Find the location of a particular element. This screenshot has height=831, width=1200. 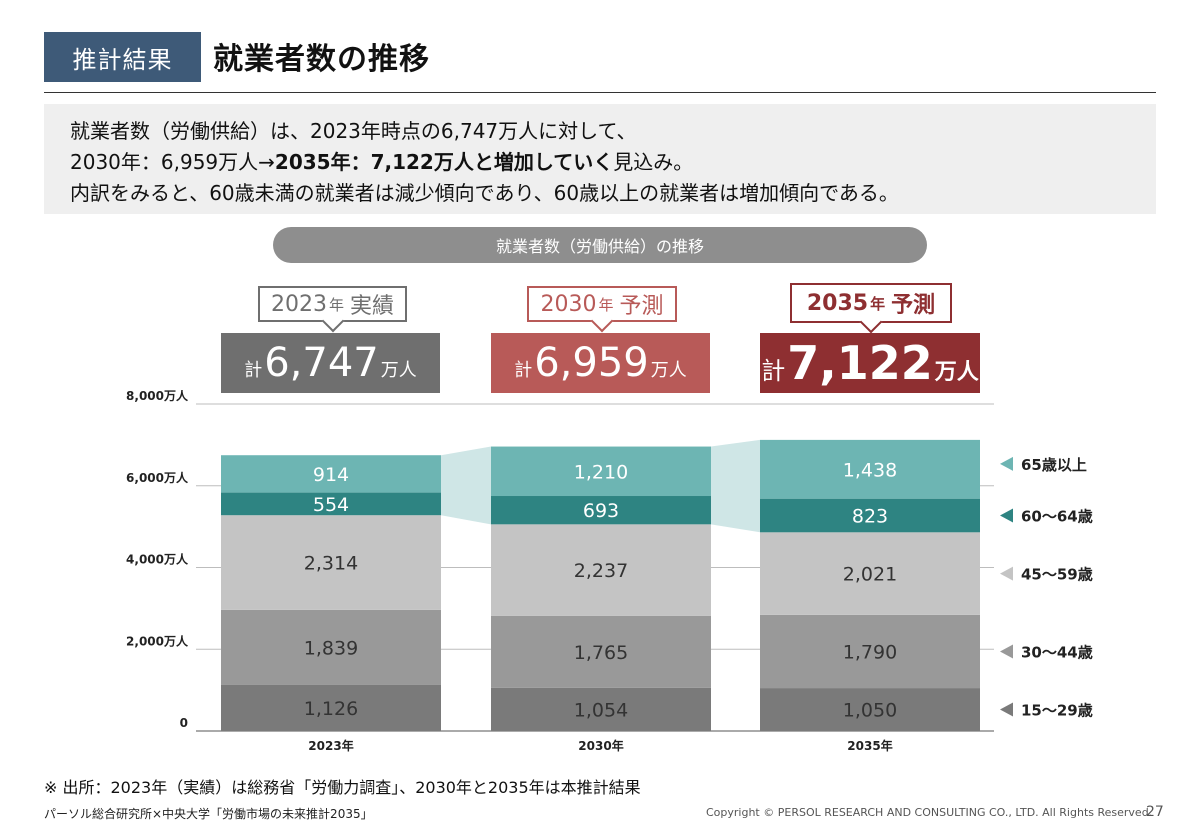

data-label: 2,237 is located at coordinates (601, 571).